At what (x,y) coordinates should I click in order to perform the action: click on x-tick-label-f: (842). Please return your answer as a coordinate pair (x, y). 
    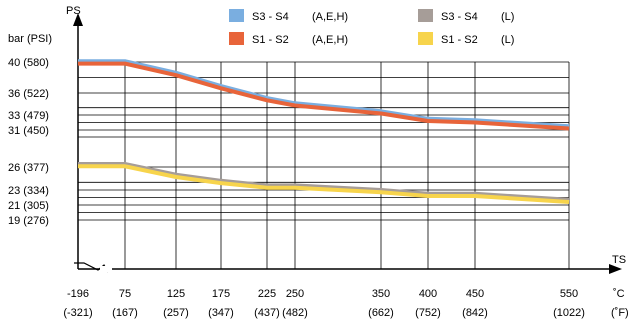
    Looking at the image, I should click on (475, 313).